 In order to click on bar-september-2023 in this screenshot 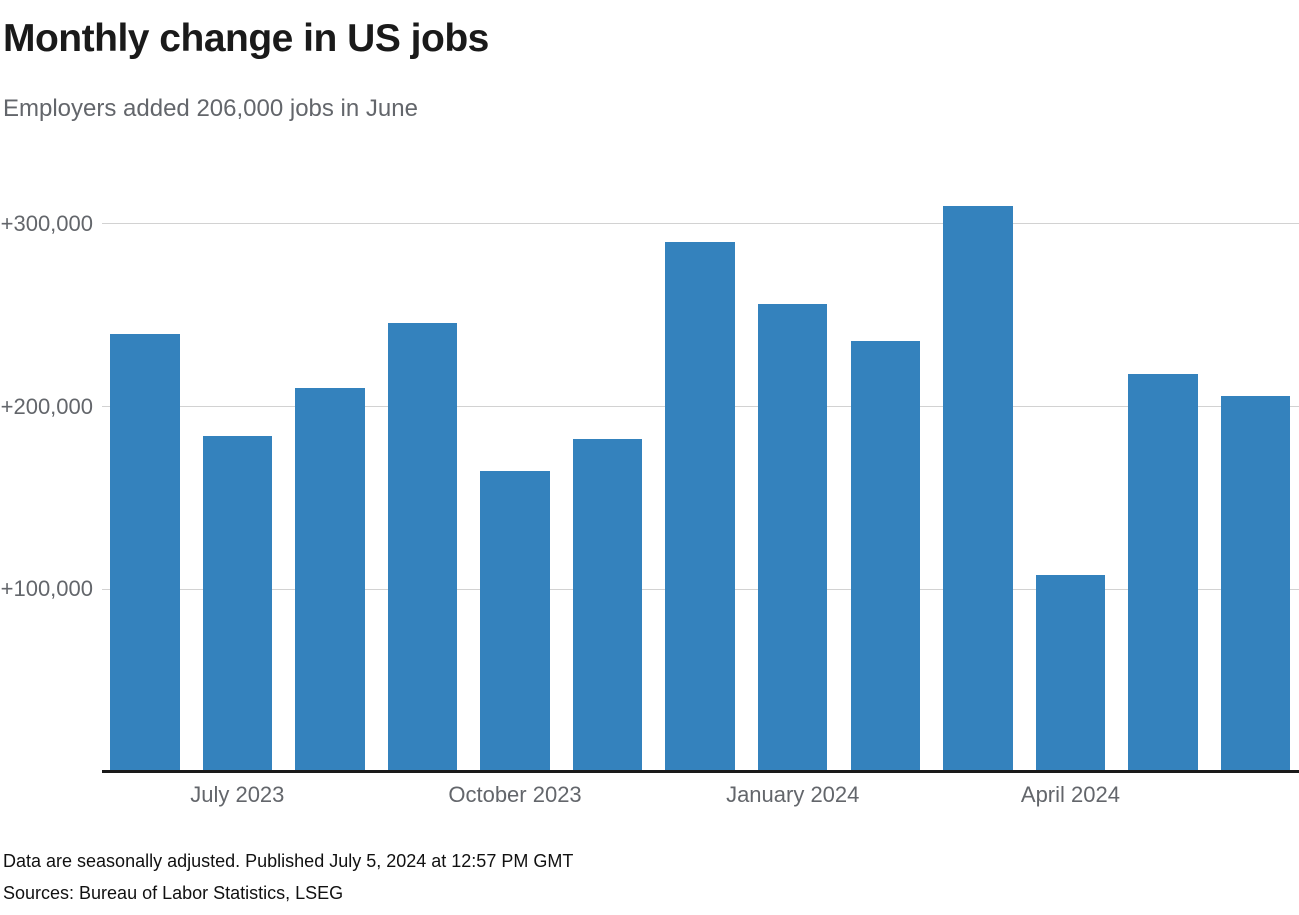, I will do `click(422, 547)`.